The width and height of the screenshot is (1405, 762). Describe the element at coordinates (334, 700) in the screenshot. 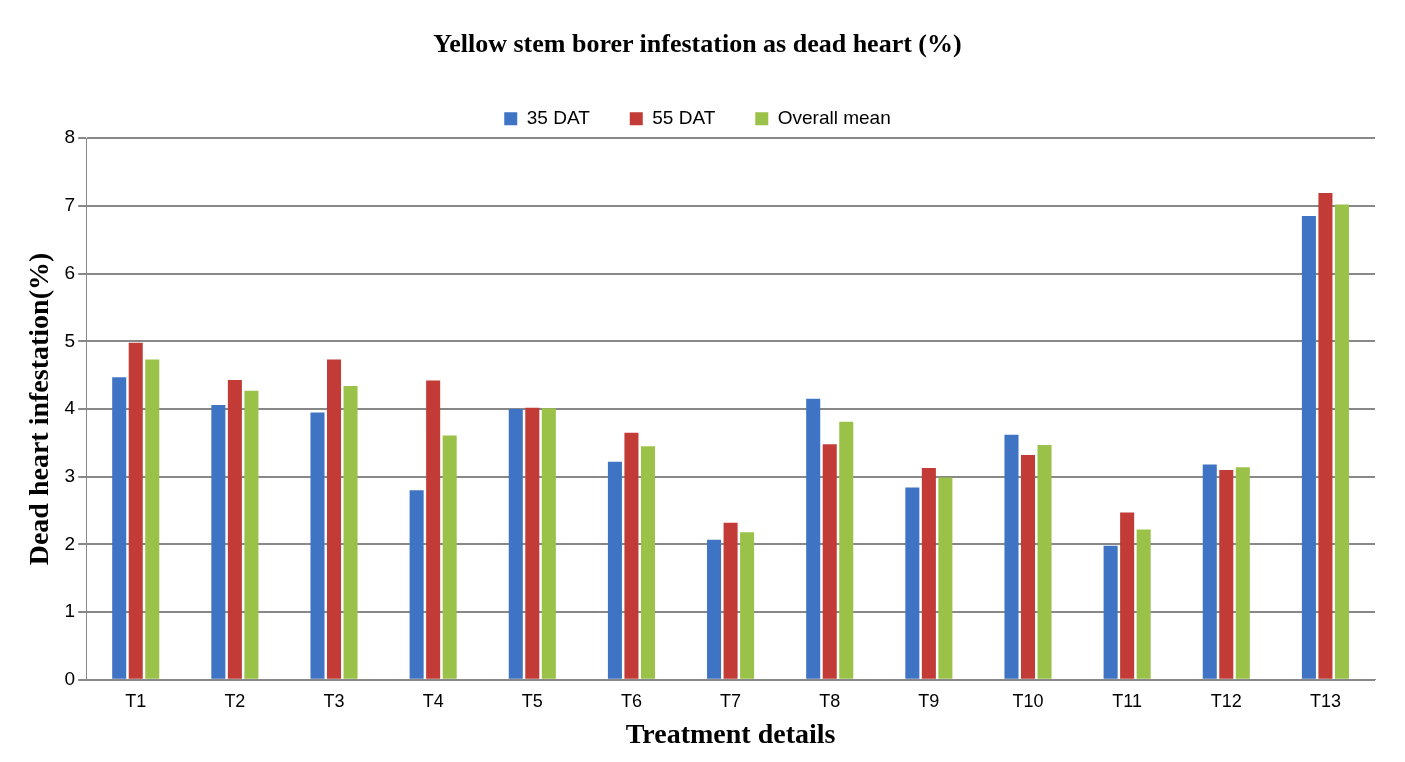

I see `x-tick-label: T3` at that location.